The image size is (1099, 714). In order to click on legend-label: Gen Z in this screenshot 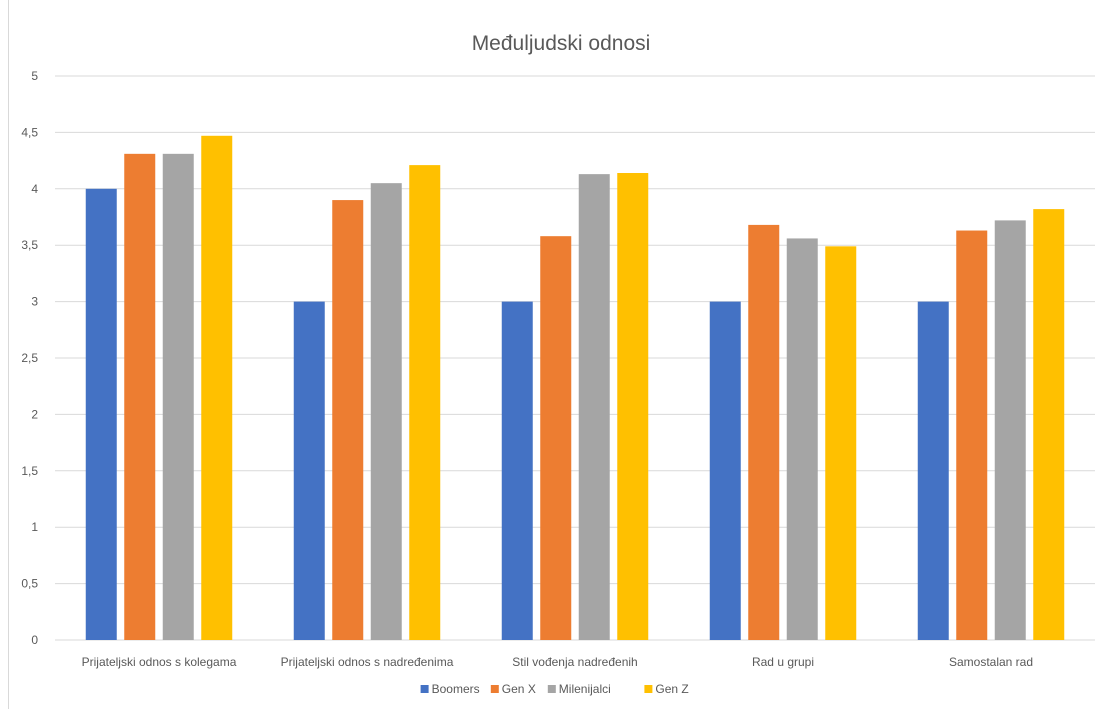, I will do `click(671, 689)`.